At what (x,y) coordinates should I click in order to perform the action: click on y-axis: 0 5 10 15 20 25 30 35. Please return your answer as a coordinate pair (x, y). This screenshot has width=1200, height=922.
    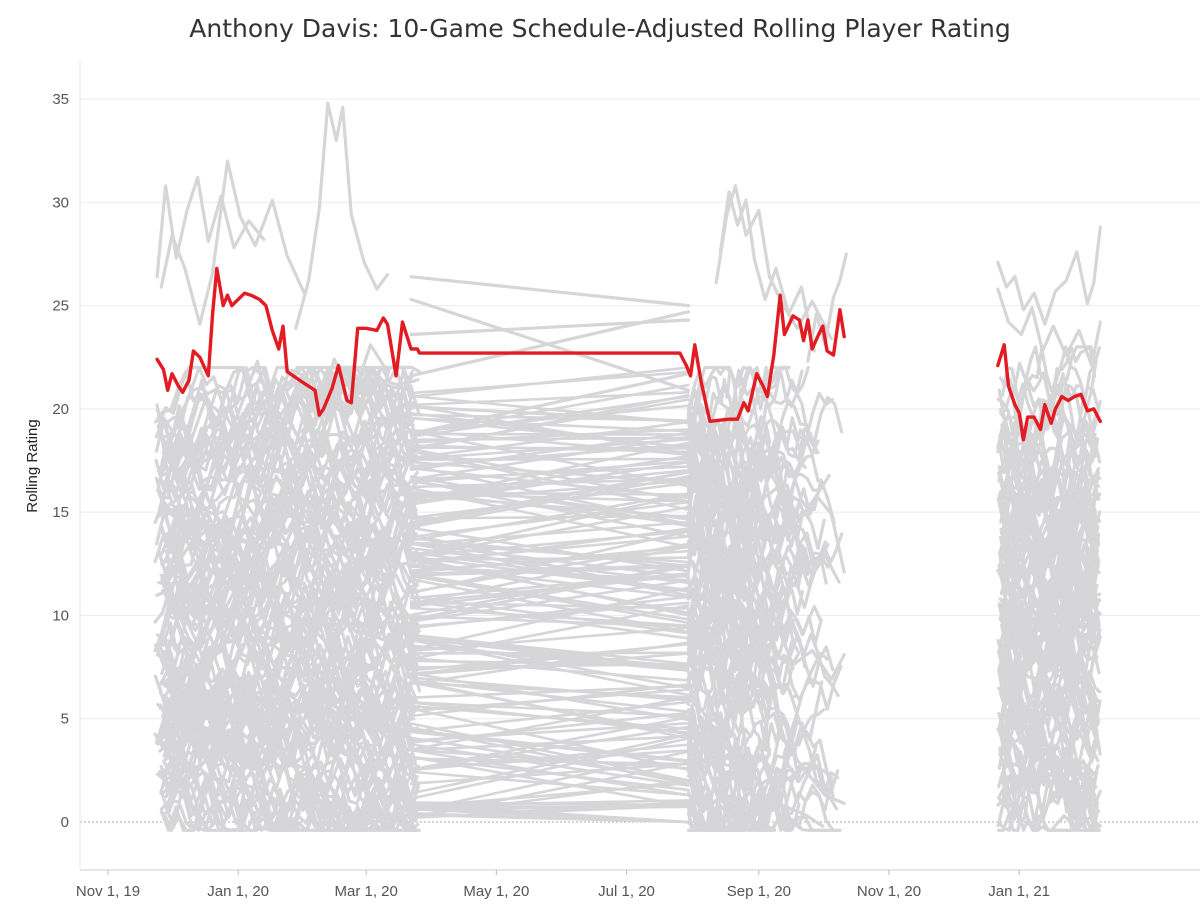
    Looking at the image, I should click on (60, 461).